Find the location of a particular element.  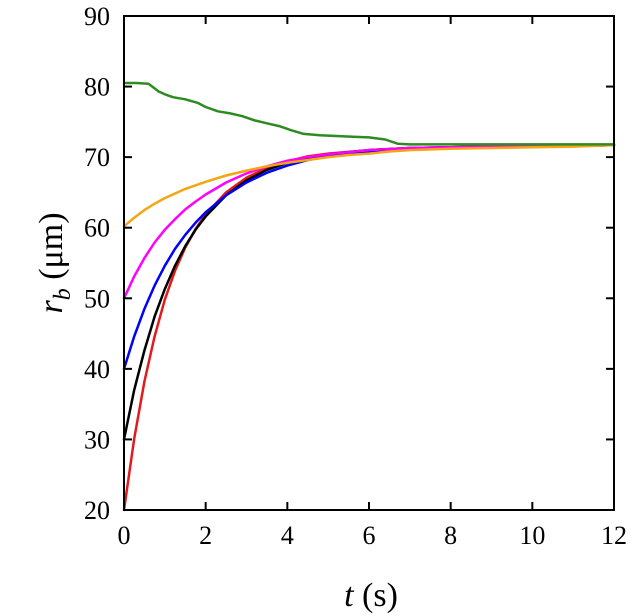

y-tick-label: 80 is located at coordinates (97, 87).